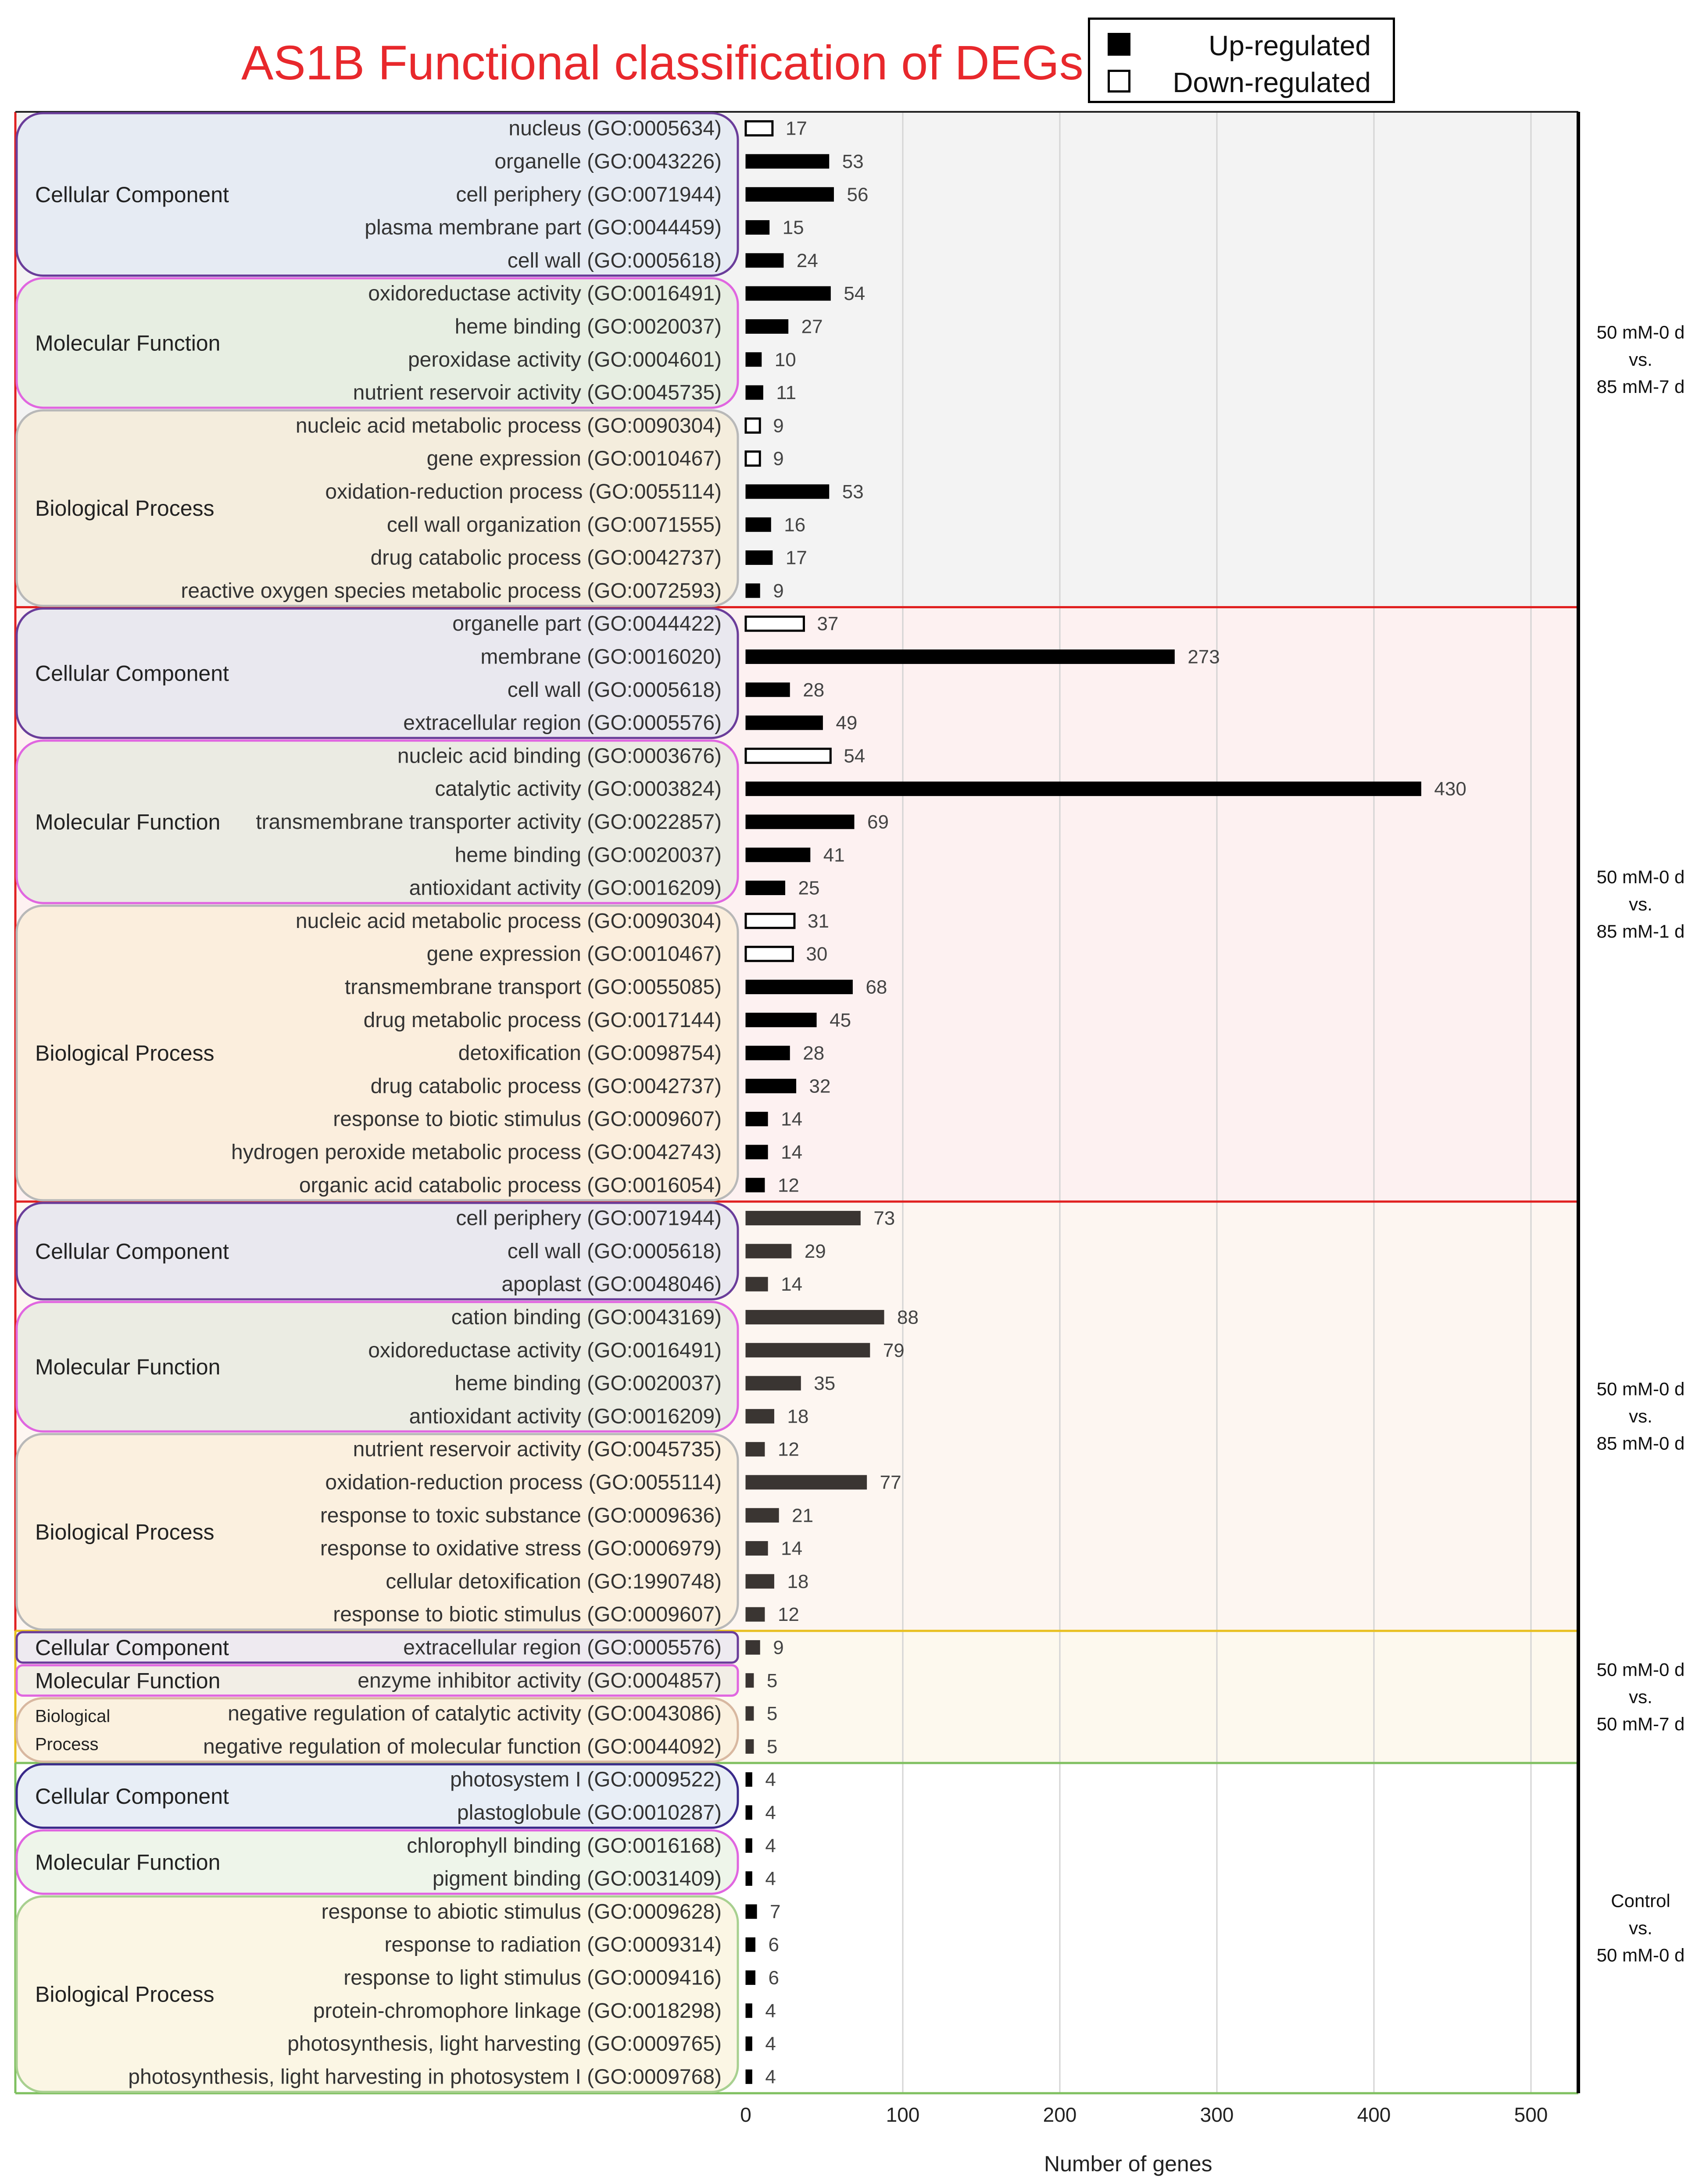 This screenshot has width=1706, height=2184. Describe the element at coordinates (1641, 332) in the screenshot. I see `comparison-label-0-0: 50 mM-0 d` at that location.